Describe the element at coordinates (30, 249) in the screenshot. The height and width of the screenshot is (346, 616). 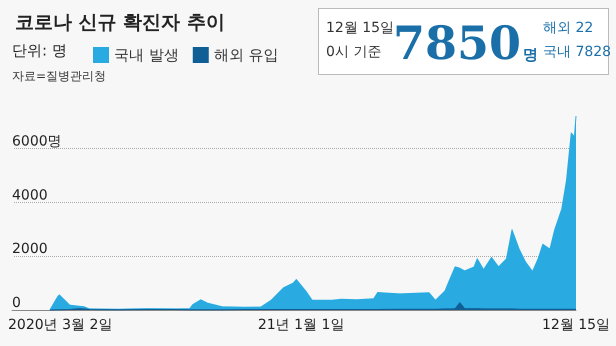
I see `y-tick-label: 2000` at that location.